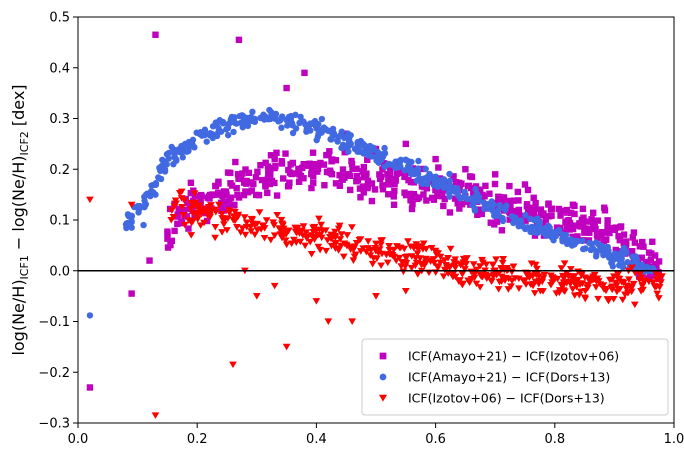 This screenshot has height=456, width=684. Describe the element at coordinates (24, 143) in the screenshot. I see `y-label-sub2: ICF2` at that location.